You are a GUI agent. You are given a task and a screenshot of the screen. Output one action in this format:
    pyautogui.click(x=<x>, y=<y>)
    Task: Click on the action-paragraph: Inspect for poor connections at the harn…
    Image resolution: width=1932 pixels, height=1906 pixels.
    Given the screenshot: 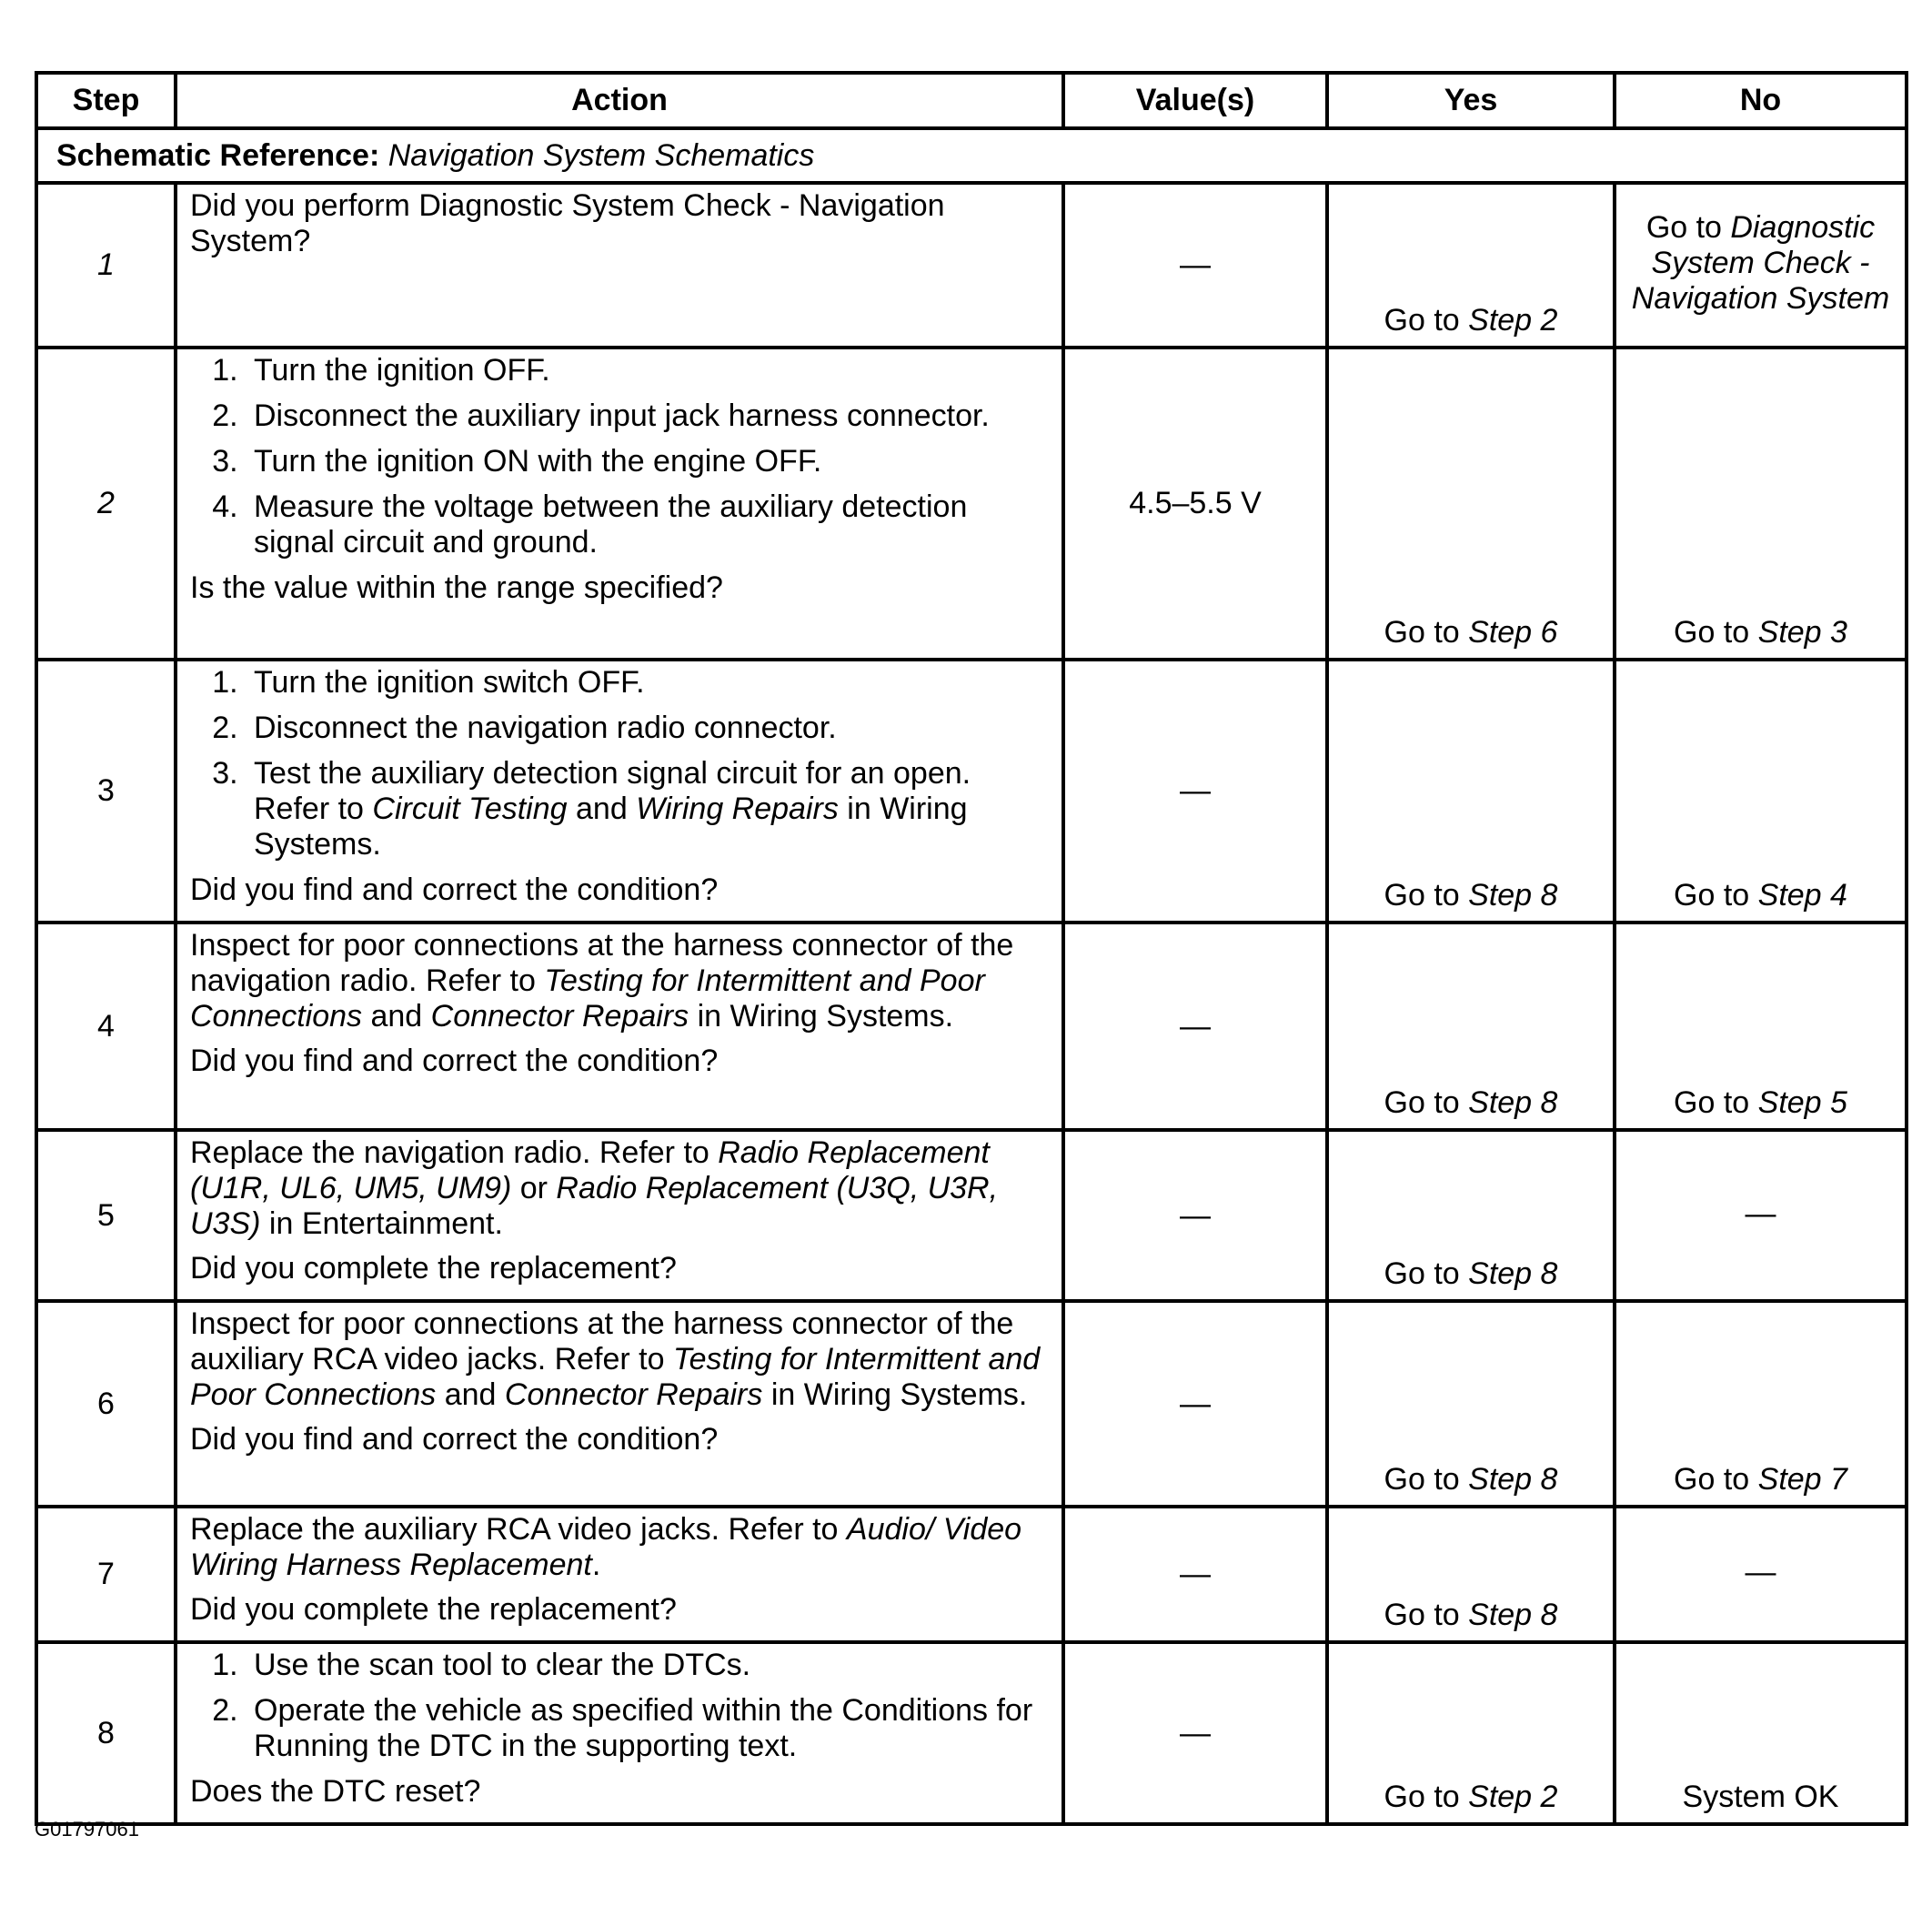 What is the action you would take?
    pyautogui.click(x=619, y=1359)
    